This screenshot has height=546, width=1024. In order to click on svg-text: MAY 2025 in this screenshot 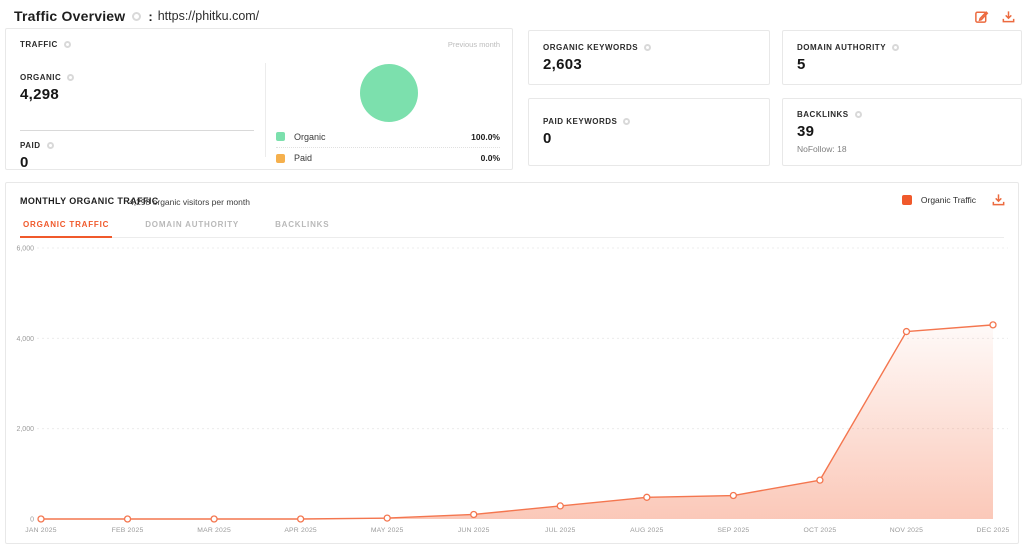, I will do `click(387, 530)`.